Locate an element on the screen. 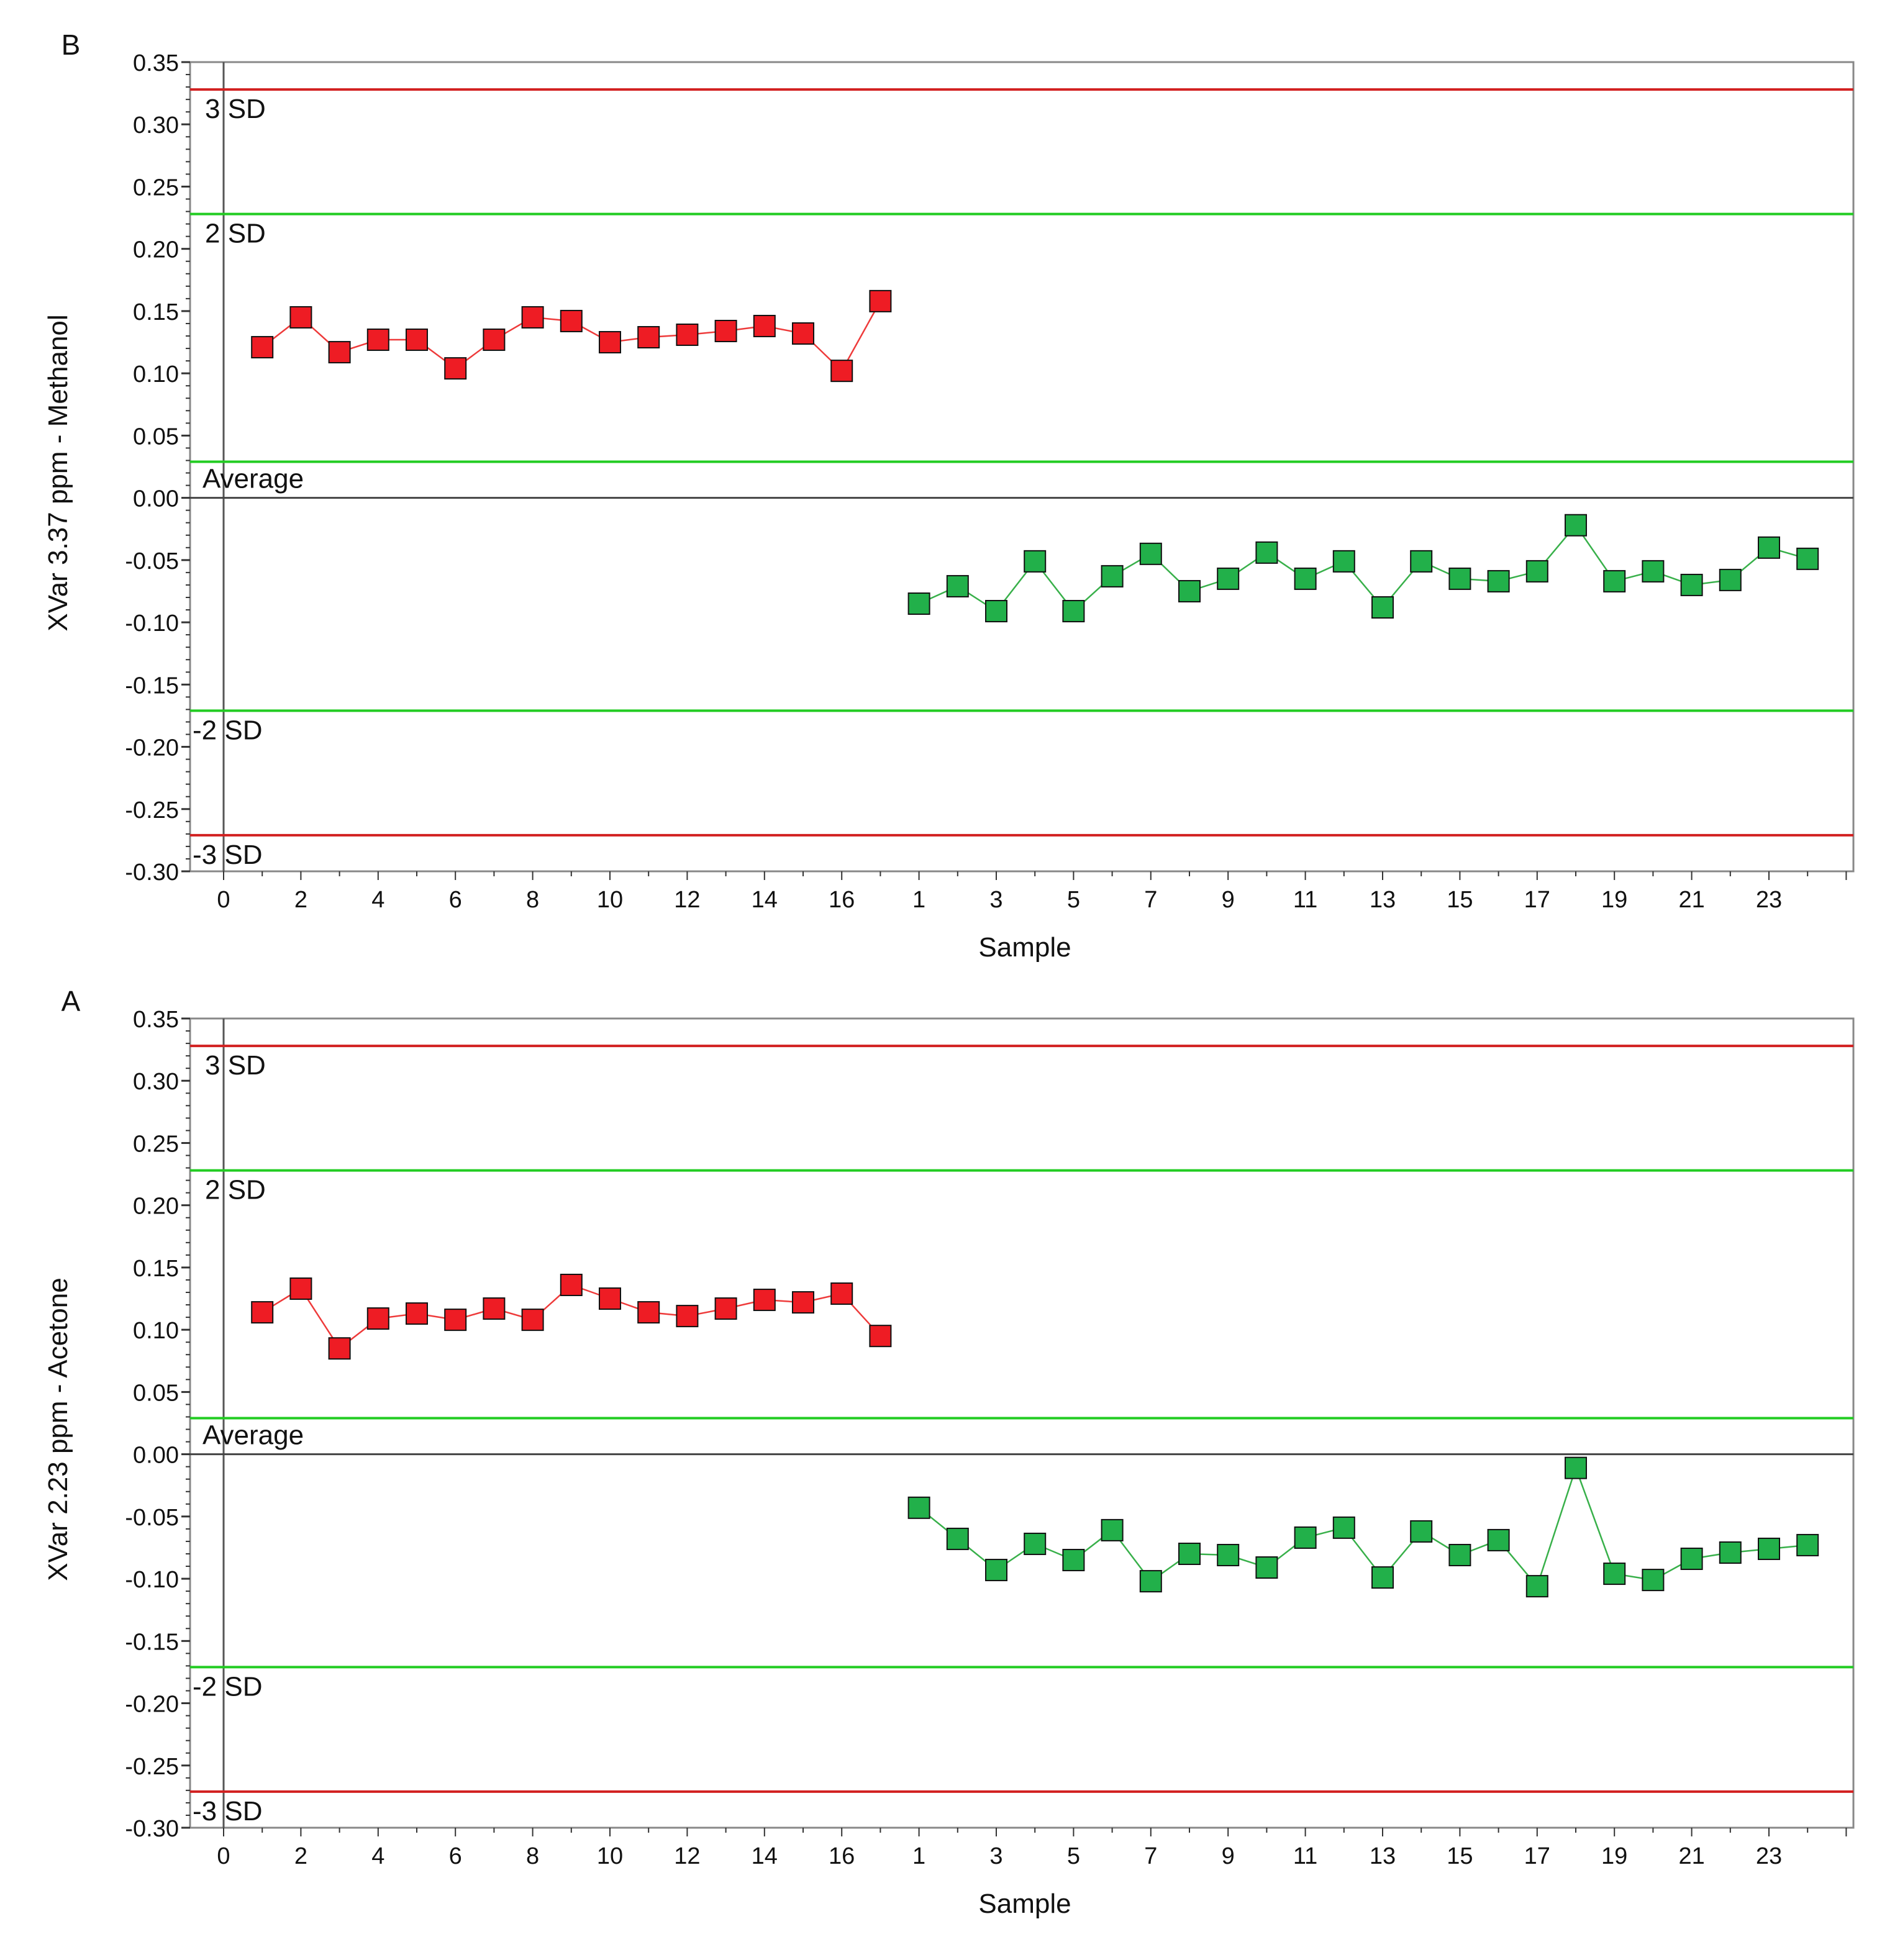 Image resolution: width=1900 pixels, height=1960 pixels. panel-label: A is located at coordinates (71, 1001).